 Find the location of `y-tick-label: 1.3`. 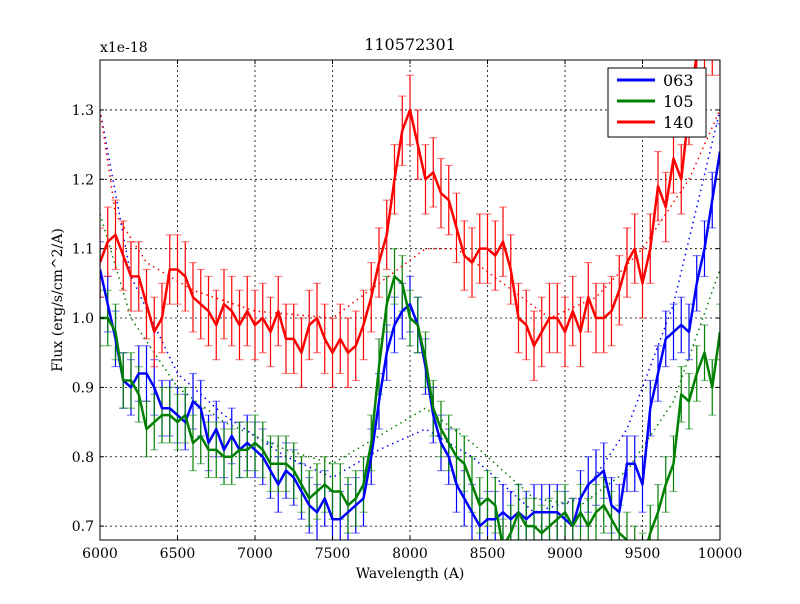

y-tick-label: 1.3 is located at coordinates (83, 111).